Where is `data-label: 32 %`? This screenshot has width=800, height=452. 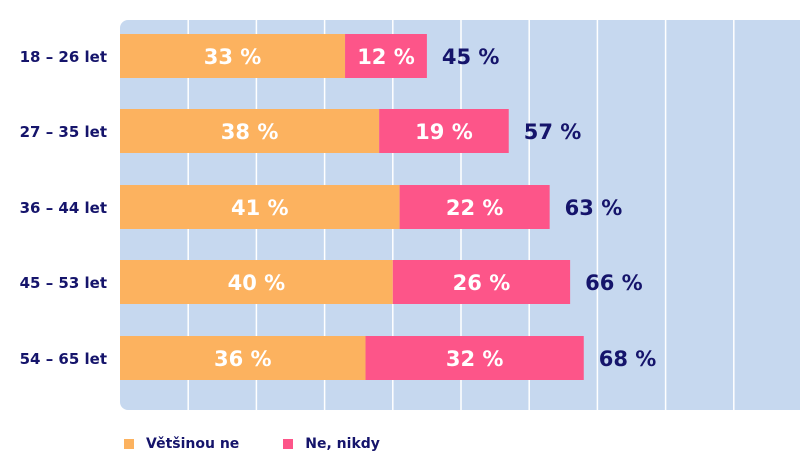
data-label: 32 % is located at coordinates (475, 359).